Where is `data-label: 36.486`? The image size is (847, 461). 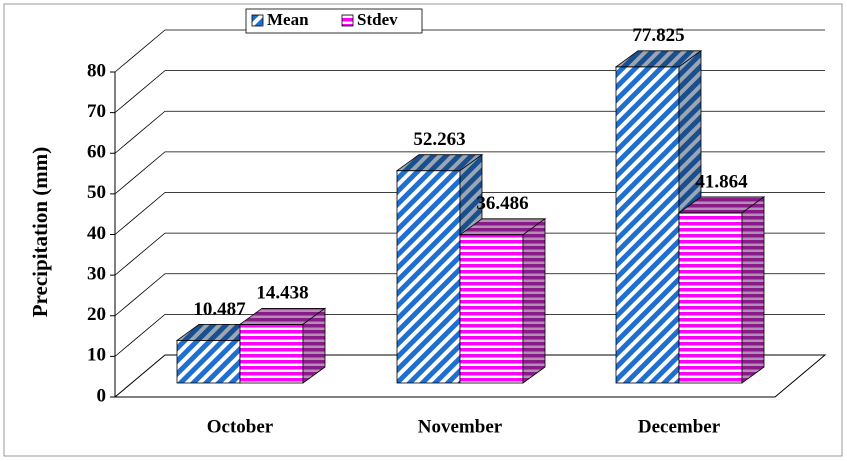 data-label: 36.486 is located at coordinates (502, 203).